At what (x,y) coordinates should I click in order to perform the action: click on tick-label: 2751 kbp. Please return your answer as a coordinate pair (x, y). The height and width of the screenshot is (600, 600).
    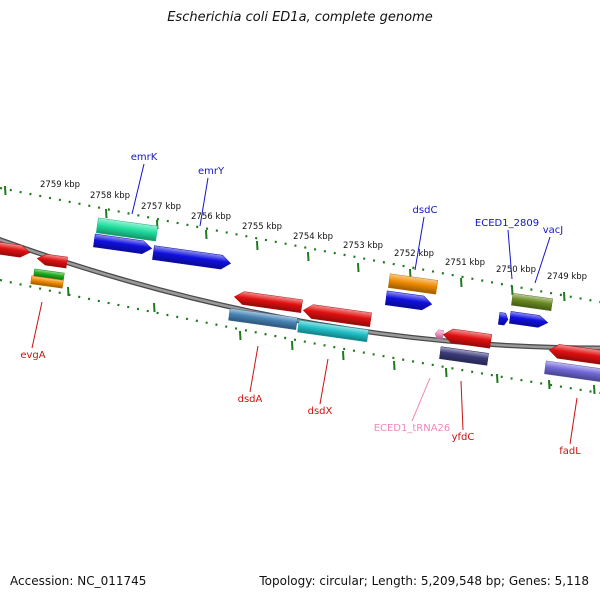
    Looking at the image, I should click on (465, 263).